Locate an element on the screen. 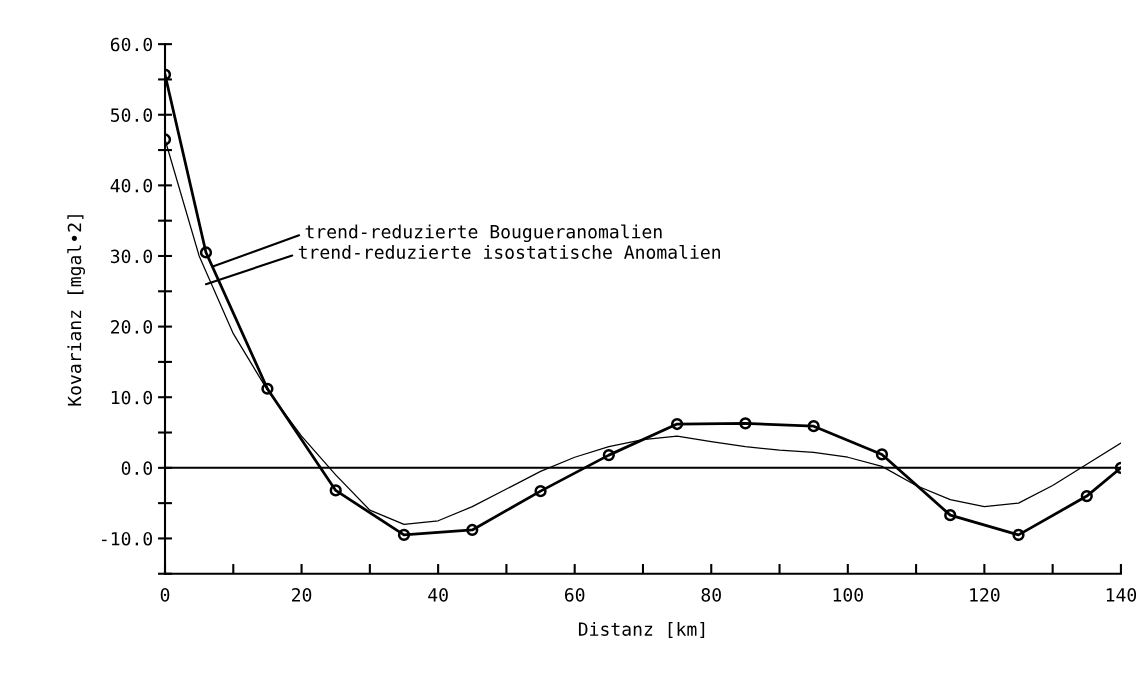 The height and width of the screenshot is (679, 1138). annotation: trend-reduzierte Bougueranomalien is located at coordinates (483, 233).